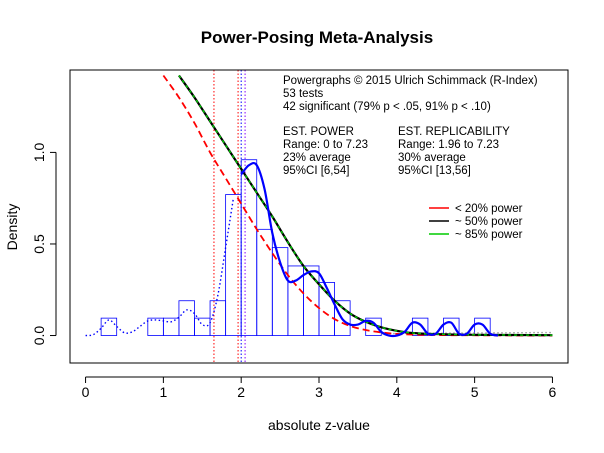 The width and height of the screenshot is (604, 453). Describe the element at coordinates (397, 392) in the screenshot. I see `x-tick-label: 4` at that location.